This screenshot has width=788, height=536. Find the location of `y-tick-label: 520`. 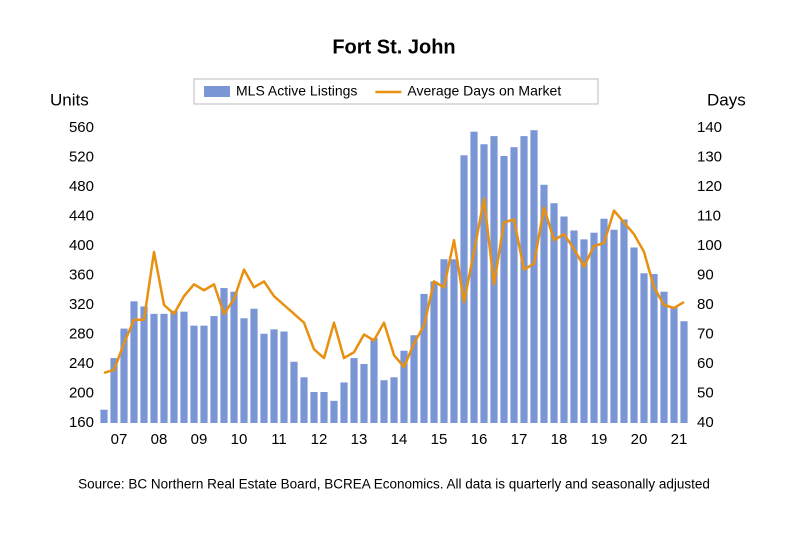

y-tick-label: 520 is located at coordinates (81, 156).